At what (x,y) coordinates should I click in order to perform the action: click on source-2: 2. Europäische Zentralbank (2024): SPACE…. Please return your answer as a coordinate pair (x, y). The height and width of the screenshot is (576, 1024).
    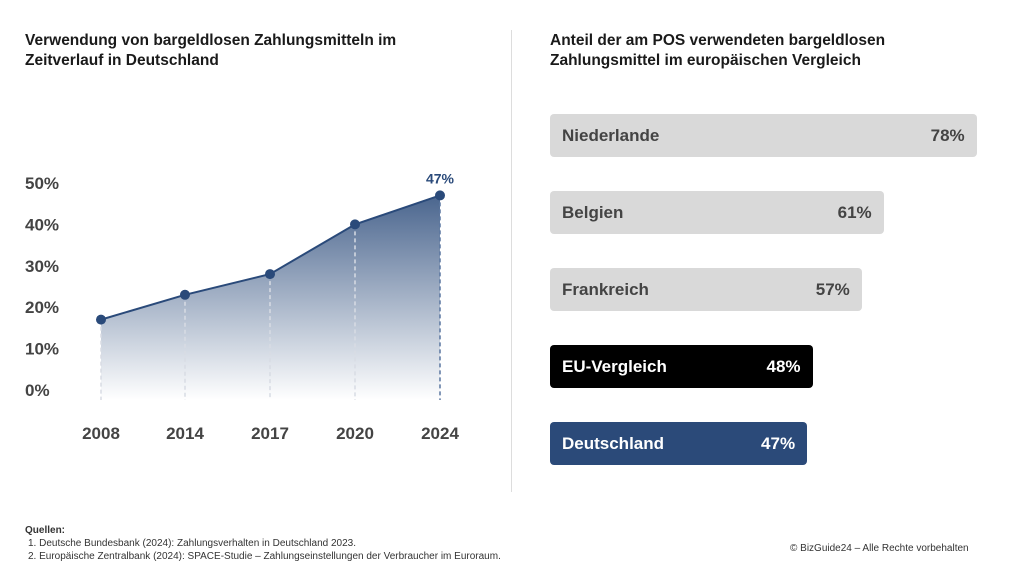
    Looking at the image, I should click on (264, 556).